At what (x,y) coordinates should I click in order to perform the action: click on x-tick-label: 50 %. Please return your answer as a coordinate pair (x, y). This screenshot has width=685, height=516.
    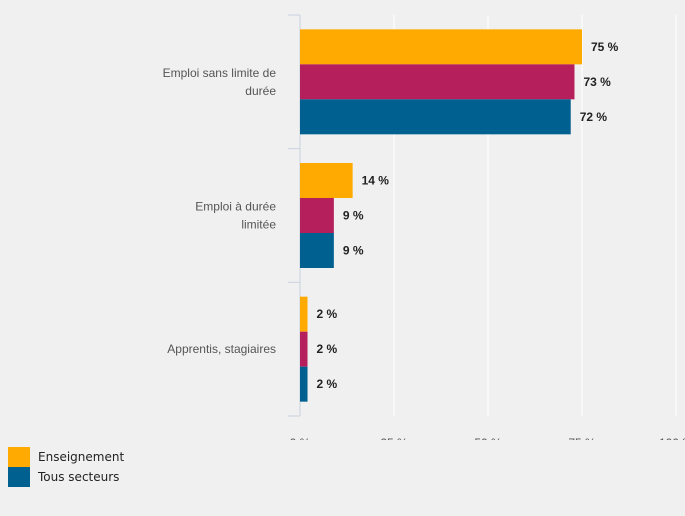
    Looking at the image, I should click on (488, 438).